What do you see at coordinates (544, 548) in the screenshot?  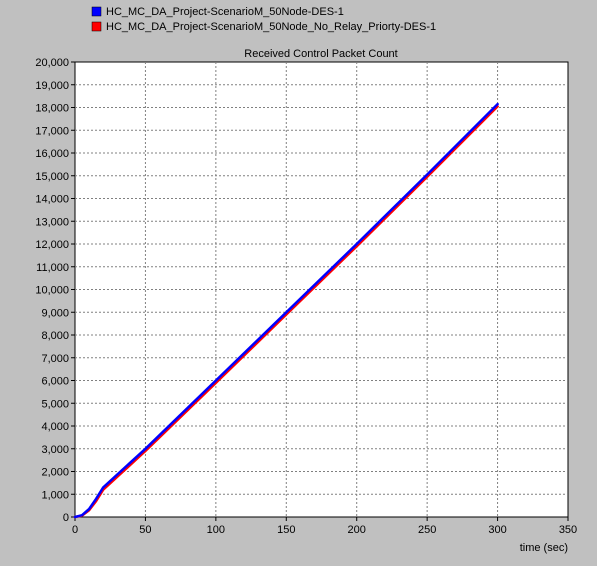 I see `x-axis-label: time (sec)` at bounding box center [544, 548].